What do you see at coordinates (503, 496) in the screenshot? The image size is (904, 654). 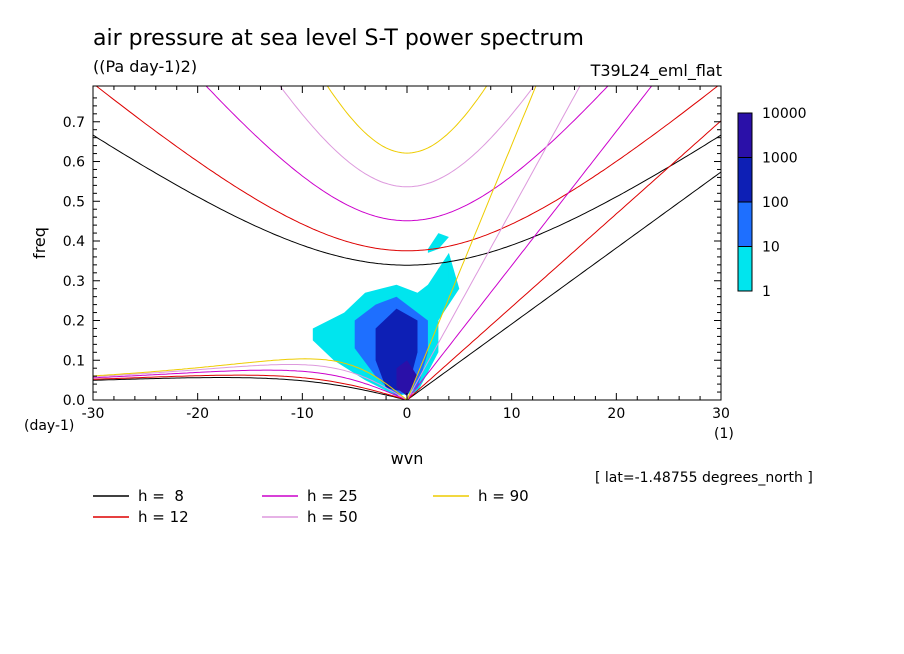 I see `legend-label: h = 90` at bounding box center [503, 496].